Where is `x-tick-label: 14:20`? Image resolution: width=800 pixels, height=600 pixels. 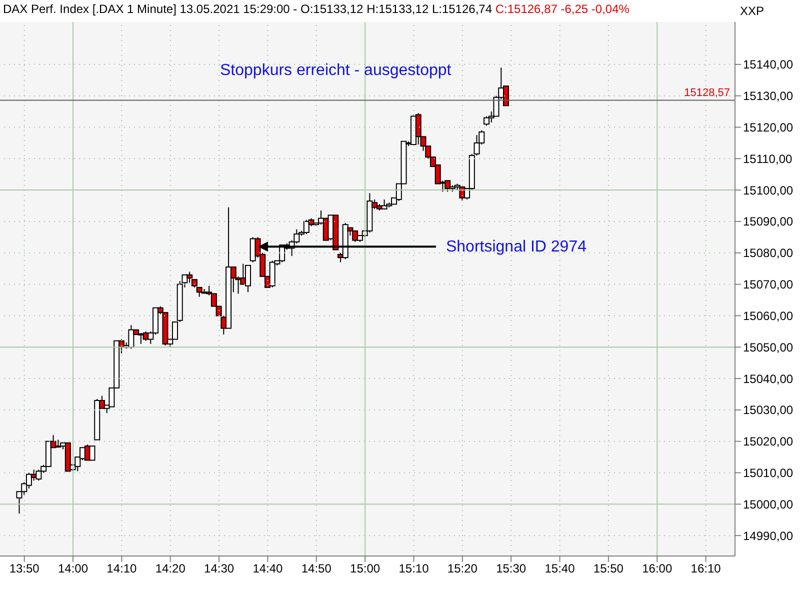 x-tick-label: 14:20 is located at coordinates (170, 569).